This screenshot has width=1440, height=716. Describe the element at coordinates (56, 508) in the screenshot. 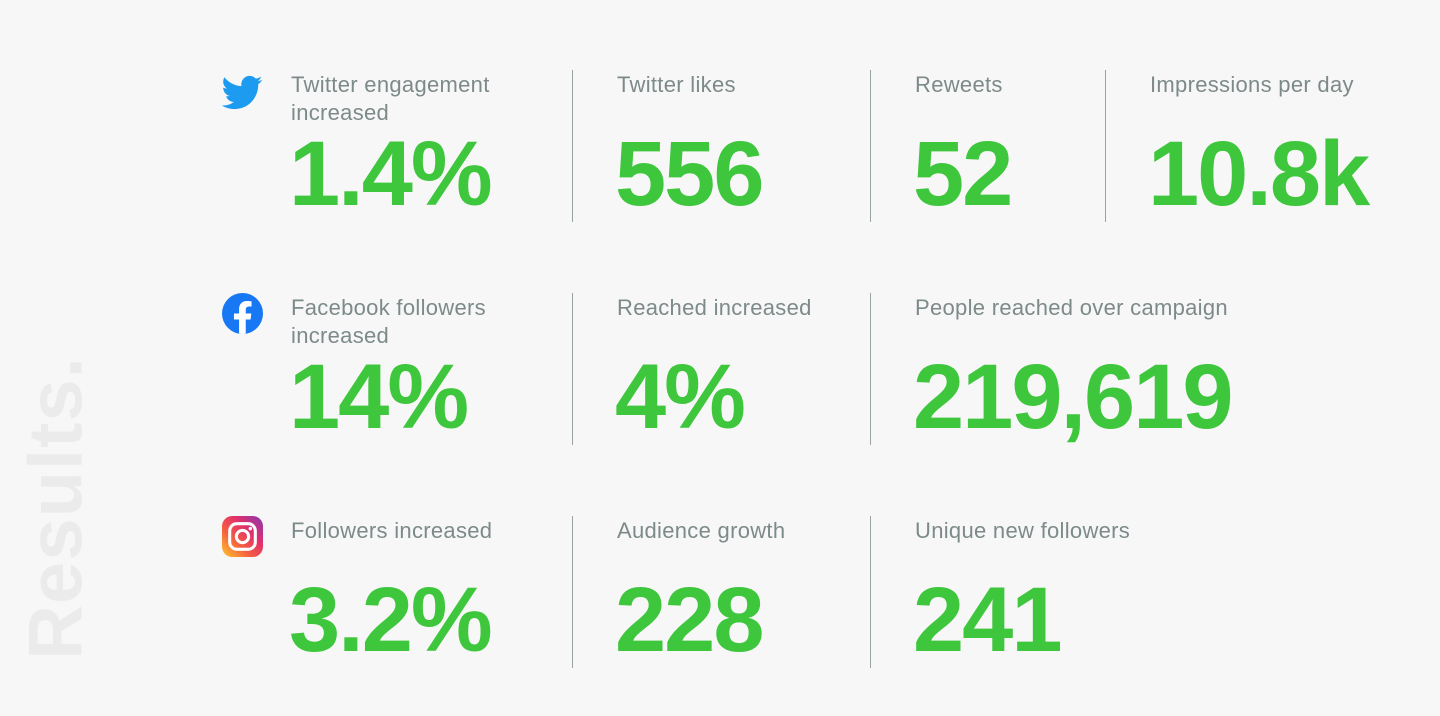

I see `section-title: Results.` at that location.